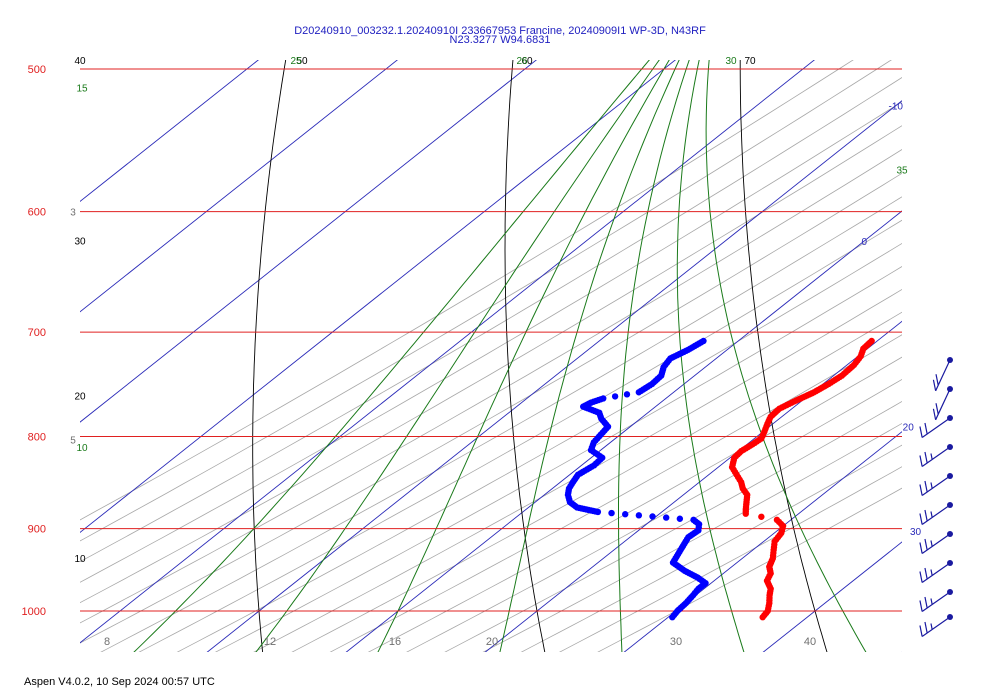 This screenshot has height=700, width=1000. I want to click on temperature-tick-label: 30, so click(676, 642).